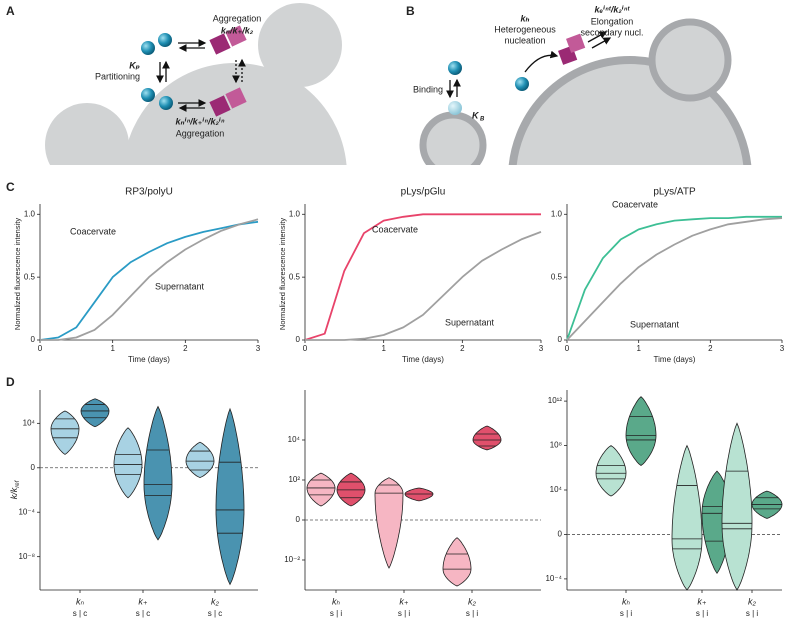 The image size is (785, 630). What do you see at coordinates (10, 187) in the screenshot?
I see `panel-label: C` at bounding box center [10, 187].